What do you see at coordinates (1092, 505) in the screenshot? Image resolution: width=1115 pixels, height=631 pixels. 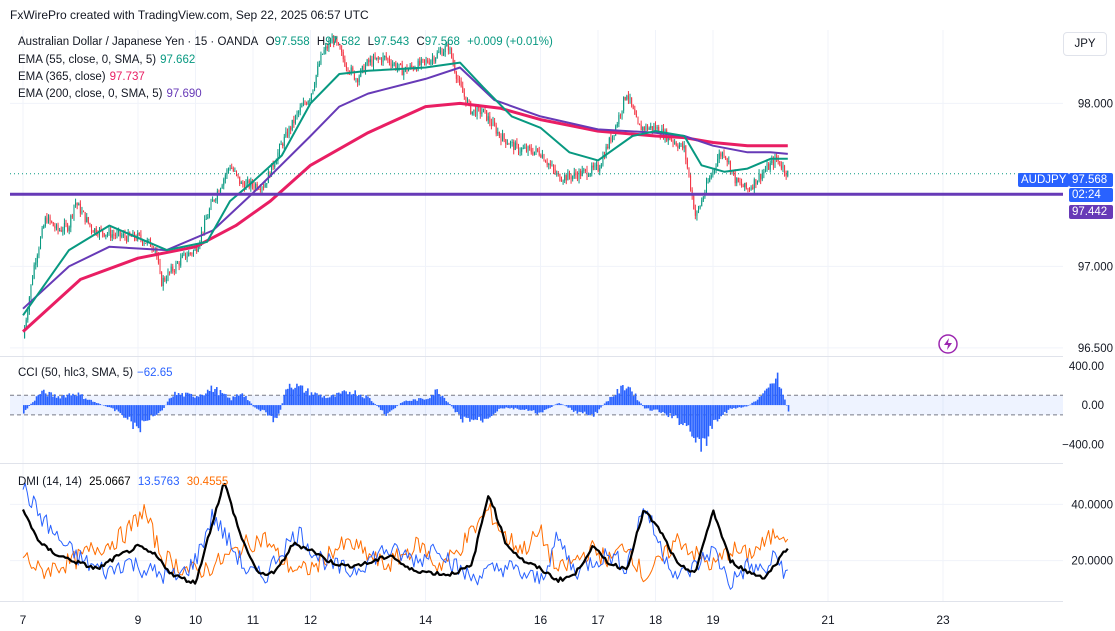 I see `dmi-tick-label: 40.0000` at bounding box center [1092, 505].